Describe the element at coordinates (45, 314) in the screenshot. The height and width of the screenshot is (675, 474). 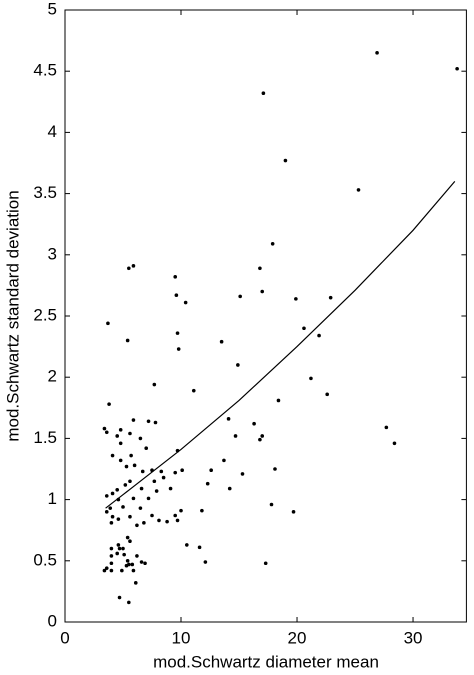
I see `y-tick-label: 2.5` at that location.